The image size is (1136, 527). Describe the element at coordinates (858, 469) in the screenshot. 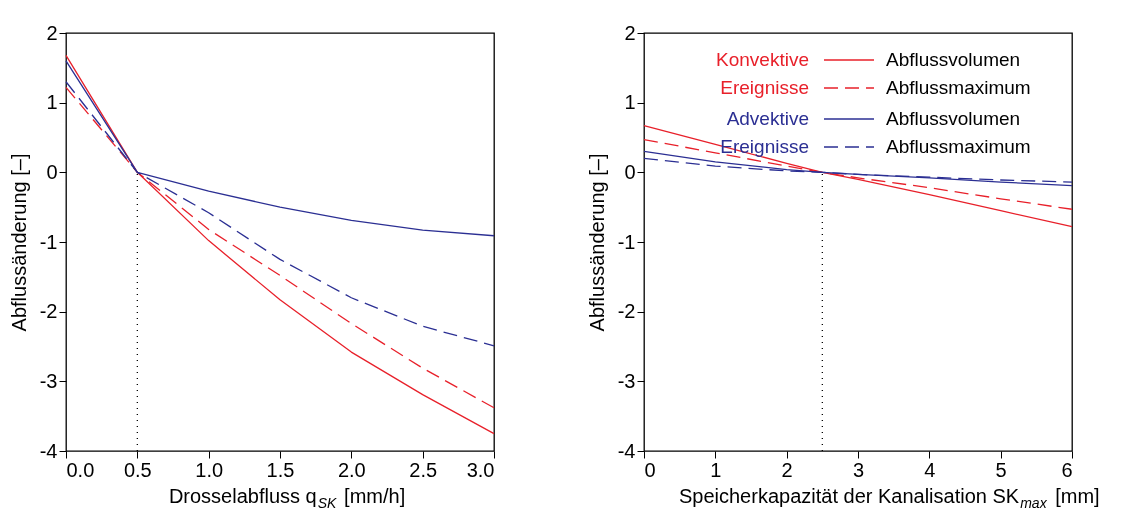

I see `x-tick-label: 3` at that location.